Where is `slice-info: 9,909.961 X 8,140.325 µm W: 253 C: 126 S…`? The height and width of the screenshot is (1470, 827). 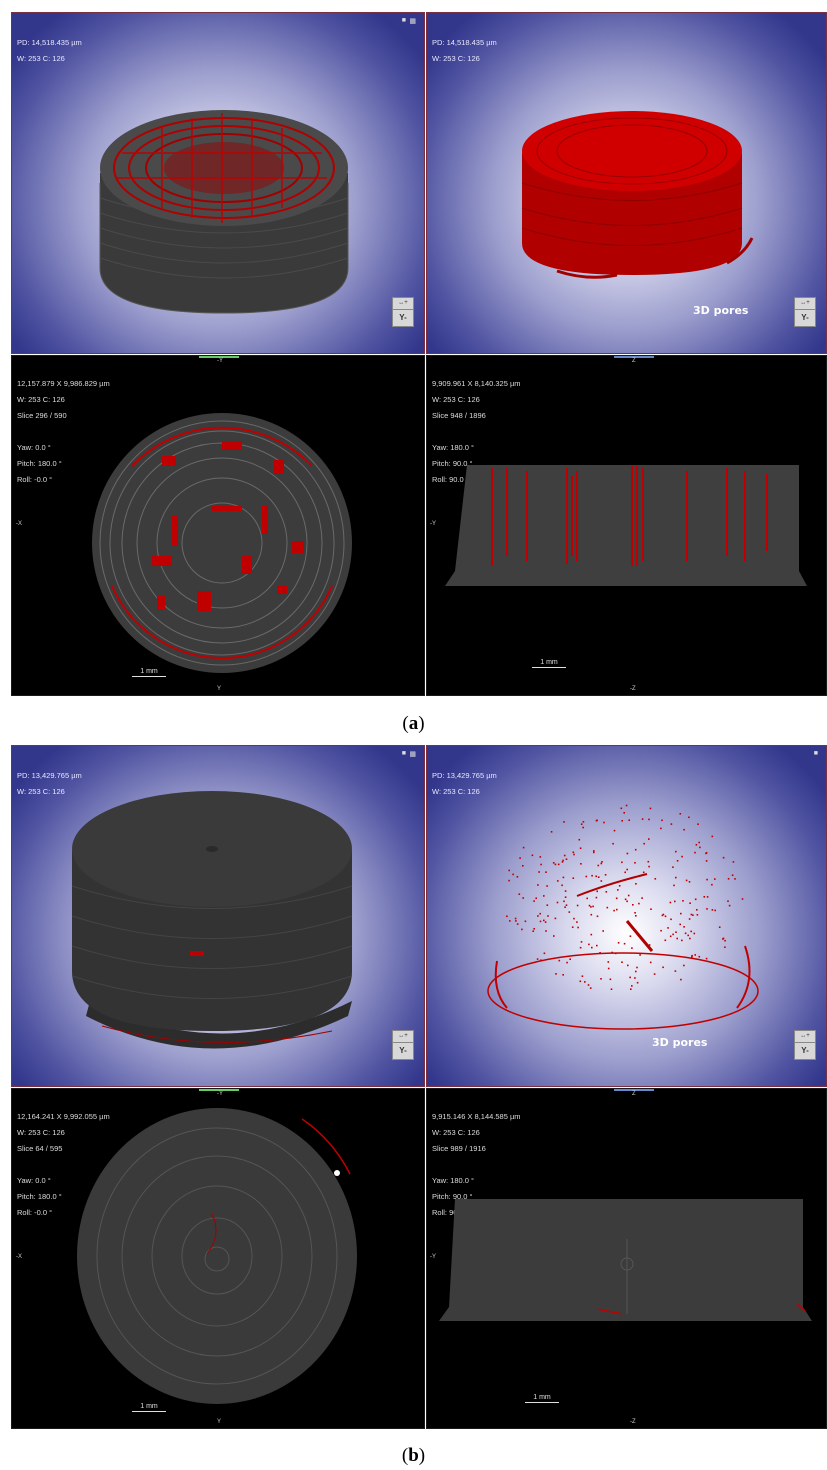
slice-info: 9,909.961 X 8,140.325 µm W: 253 C: 126 S… is located at coordinates (476, 432).